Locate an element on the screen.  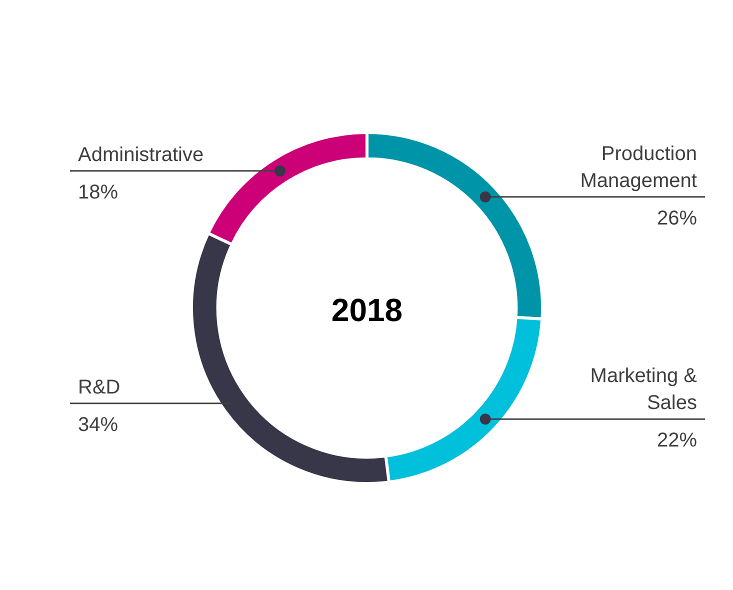
data-label: 22% is located at coordinates (677, 441).